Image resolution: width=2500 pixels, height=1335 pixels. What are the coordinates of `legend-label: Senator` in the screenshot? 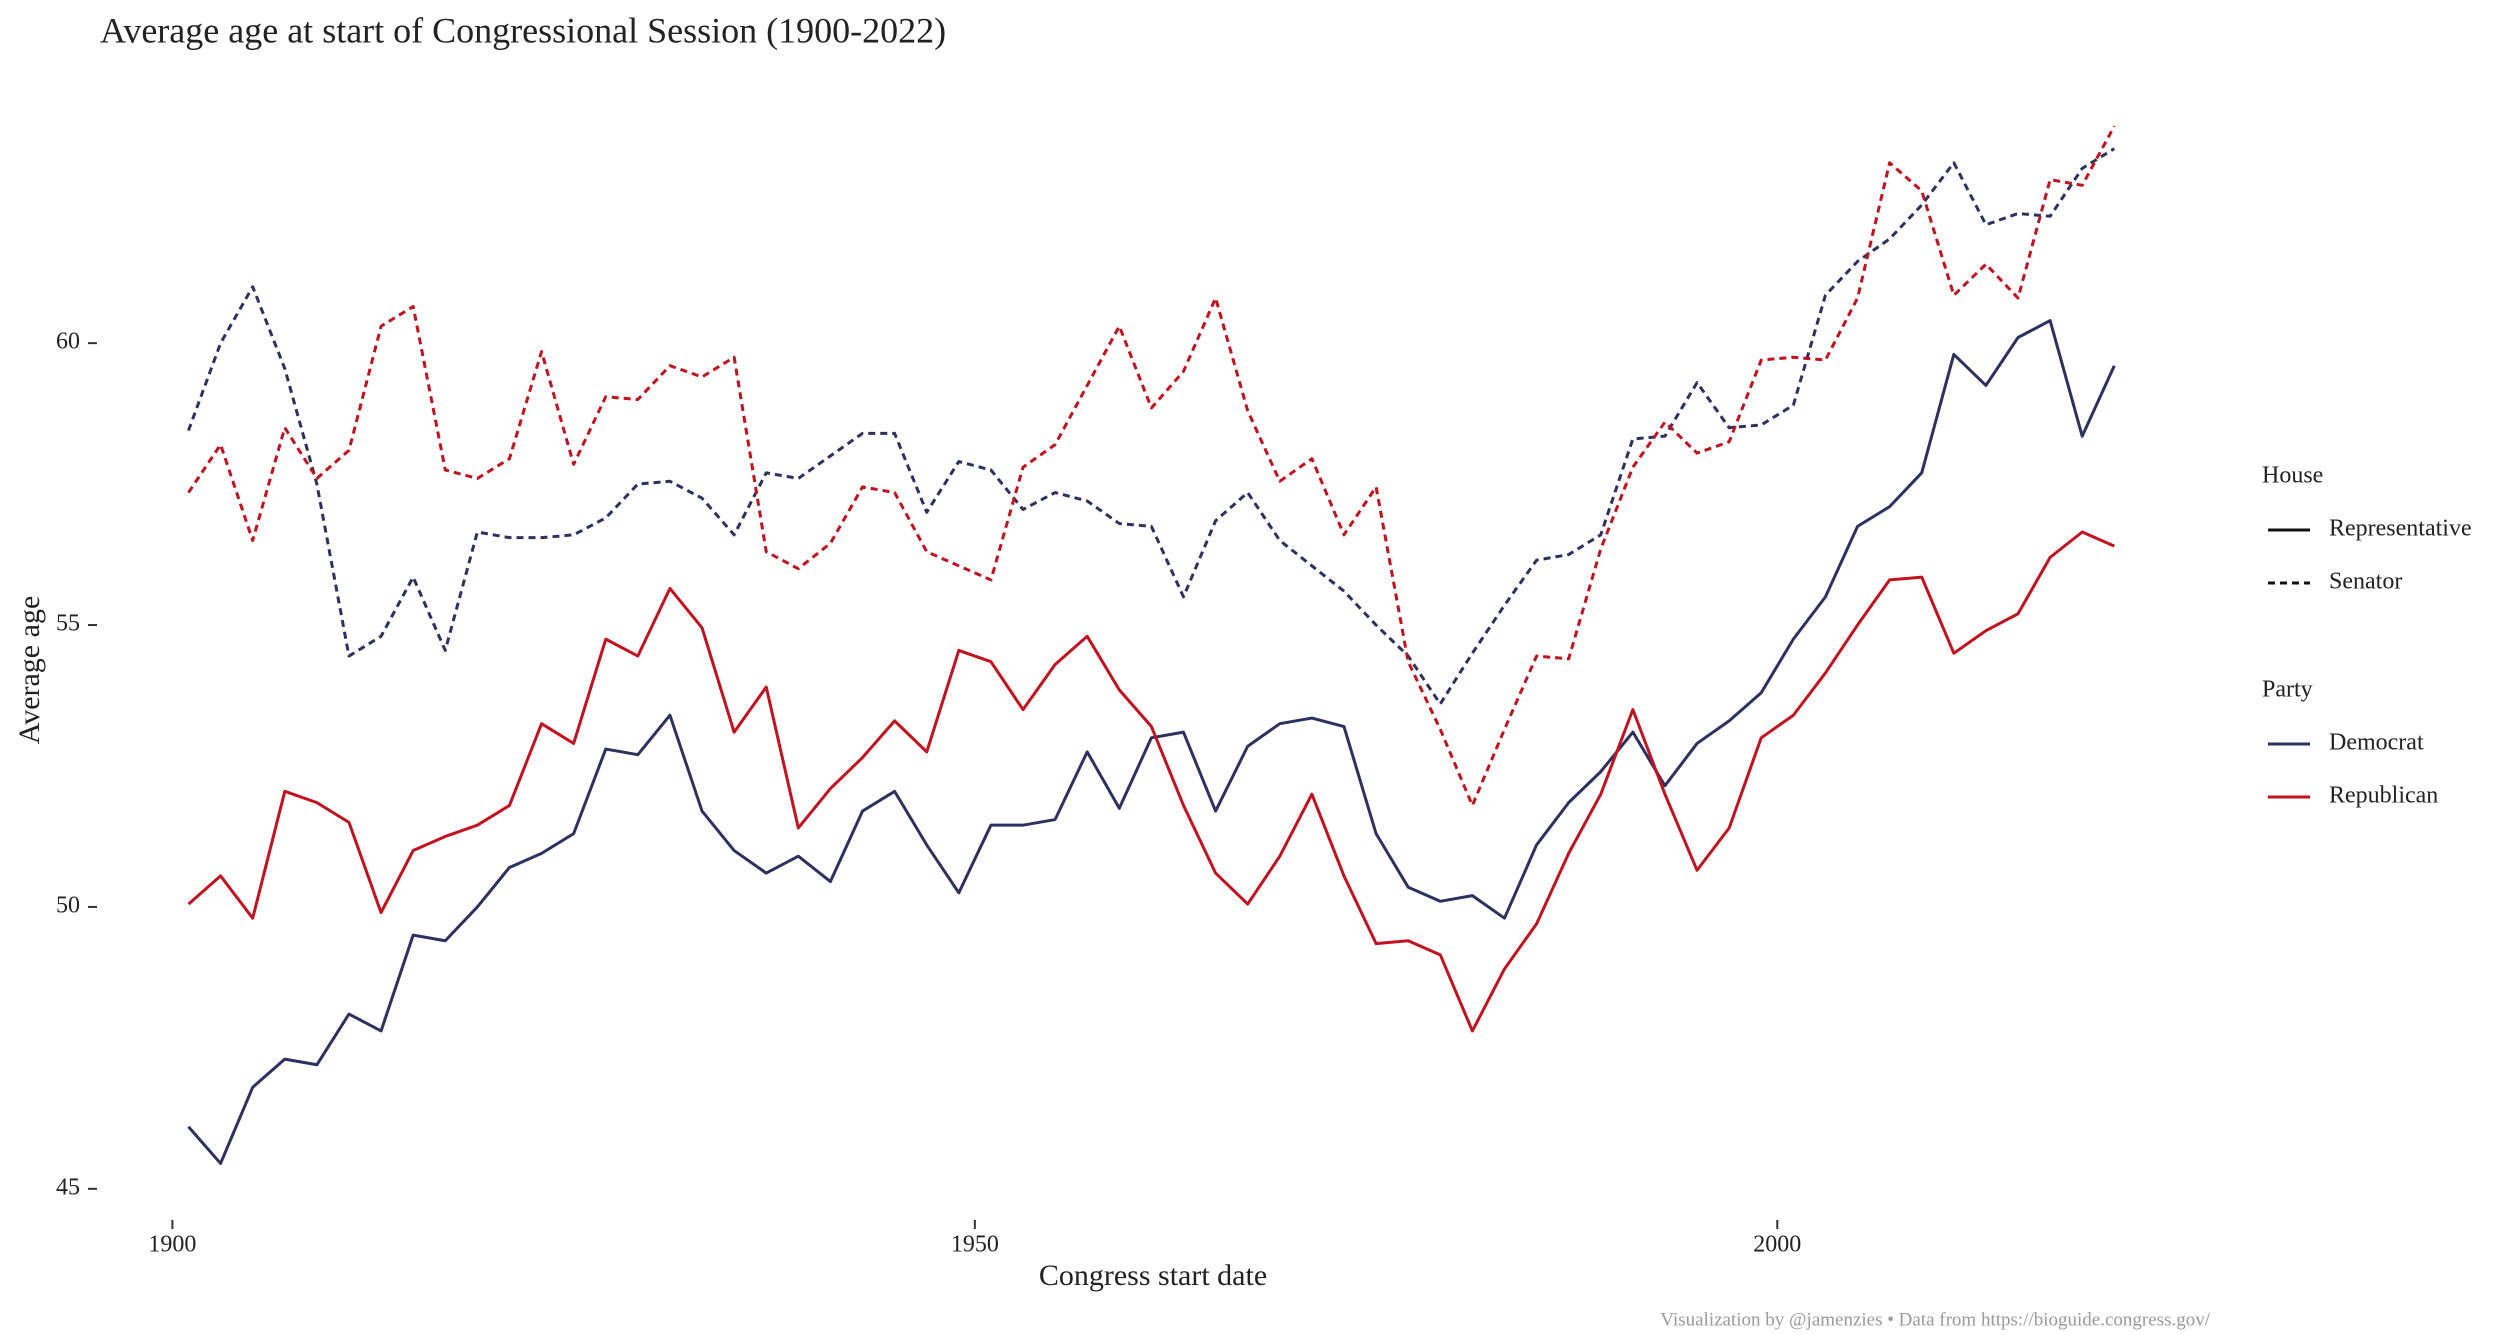 It's located at (2365, 582).